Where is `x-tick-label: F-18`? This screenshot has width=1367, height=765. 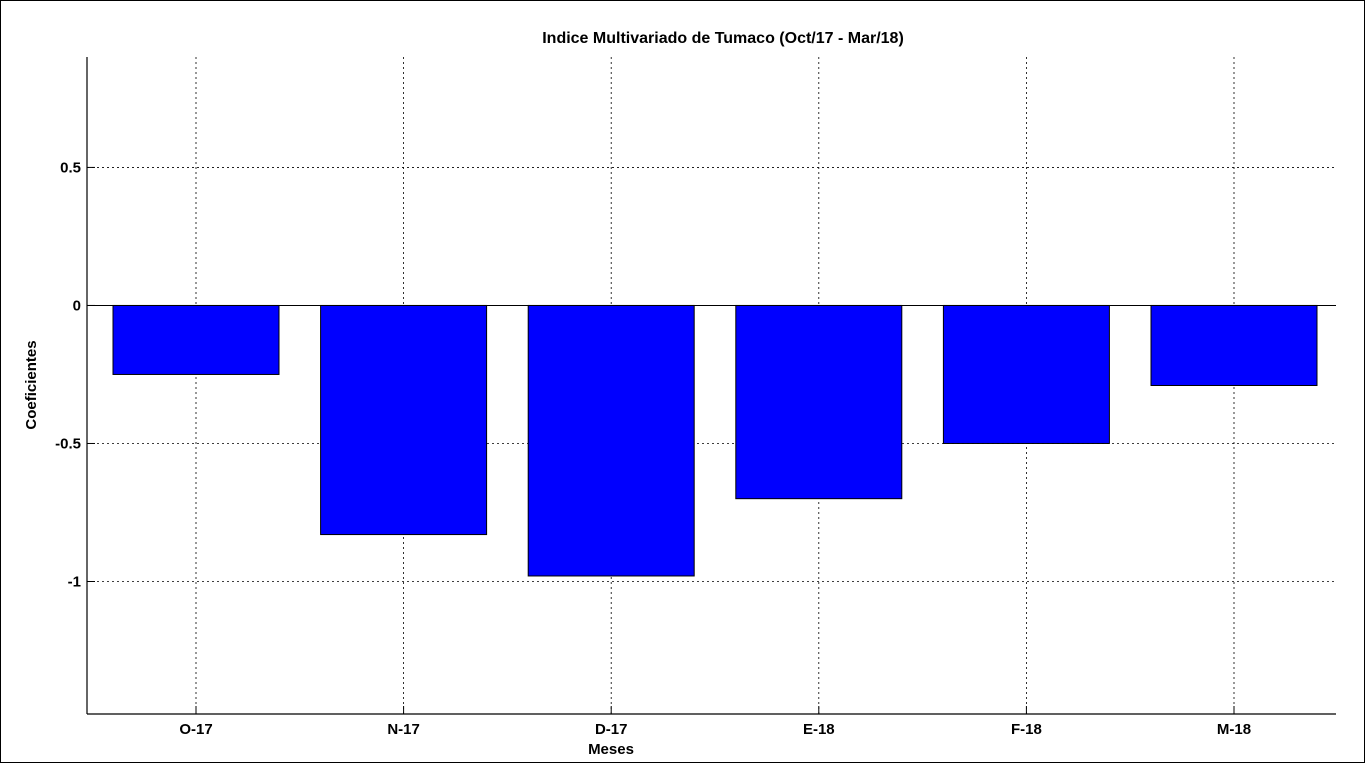
x-tick-label: F-18 is located at coordinates (1026, 729).